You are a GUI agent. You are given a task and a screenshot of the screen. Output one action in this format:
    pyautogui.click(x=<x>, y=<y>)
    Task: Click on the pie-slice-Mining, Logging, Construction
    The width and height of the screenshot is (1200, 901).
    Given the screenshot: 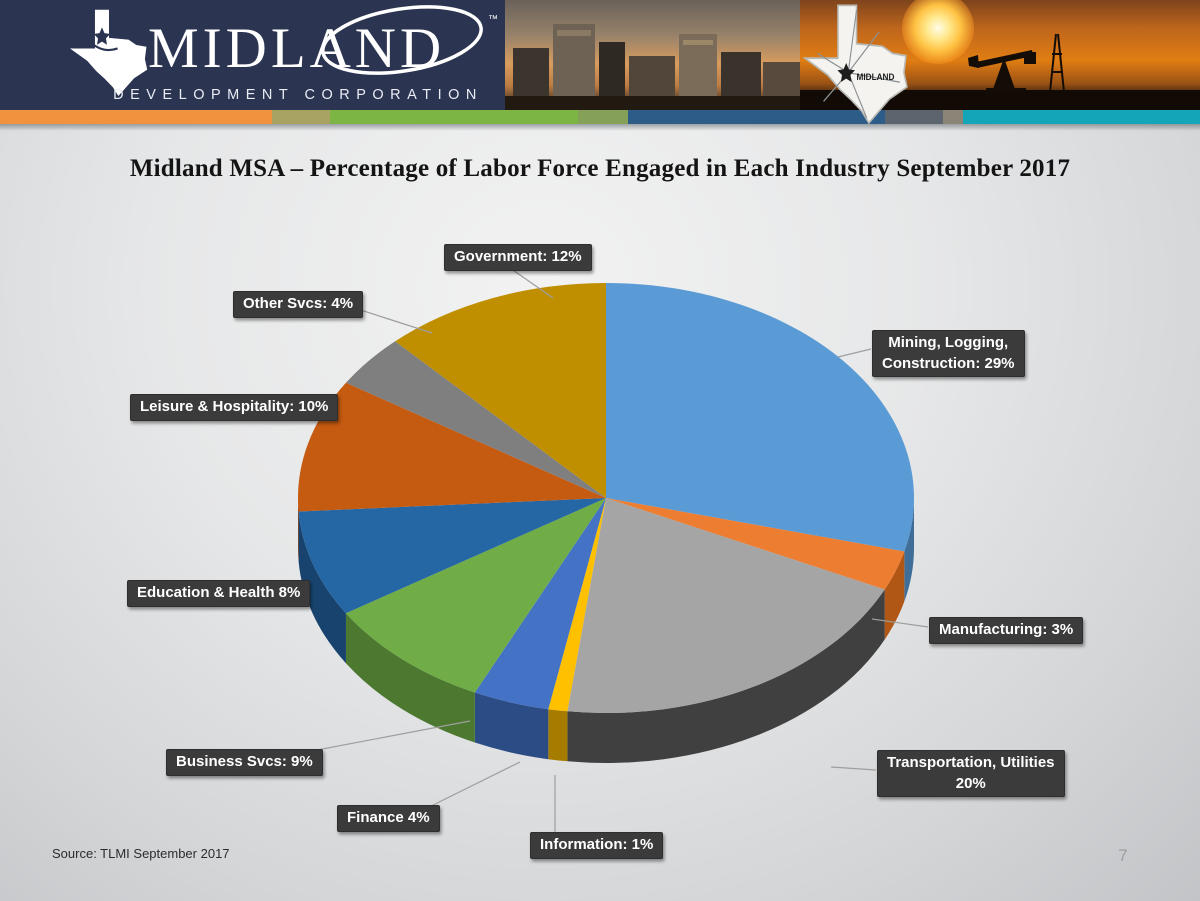 What is the action you would take?
    pyautogui.click(x=760, y=417)
    